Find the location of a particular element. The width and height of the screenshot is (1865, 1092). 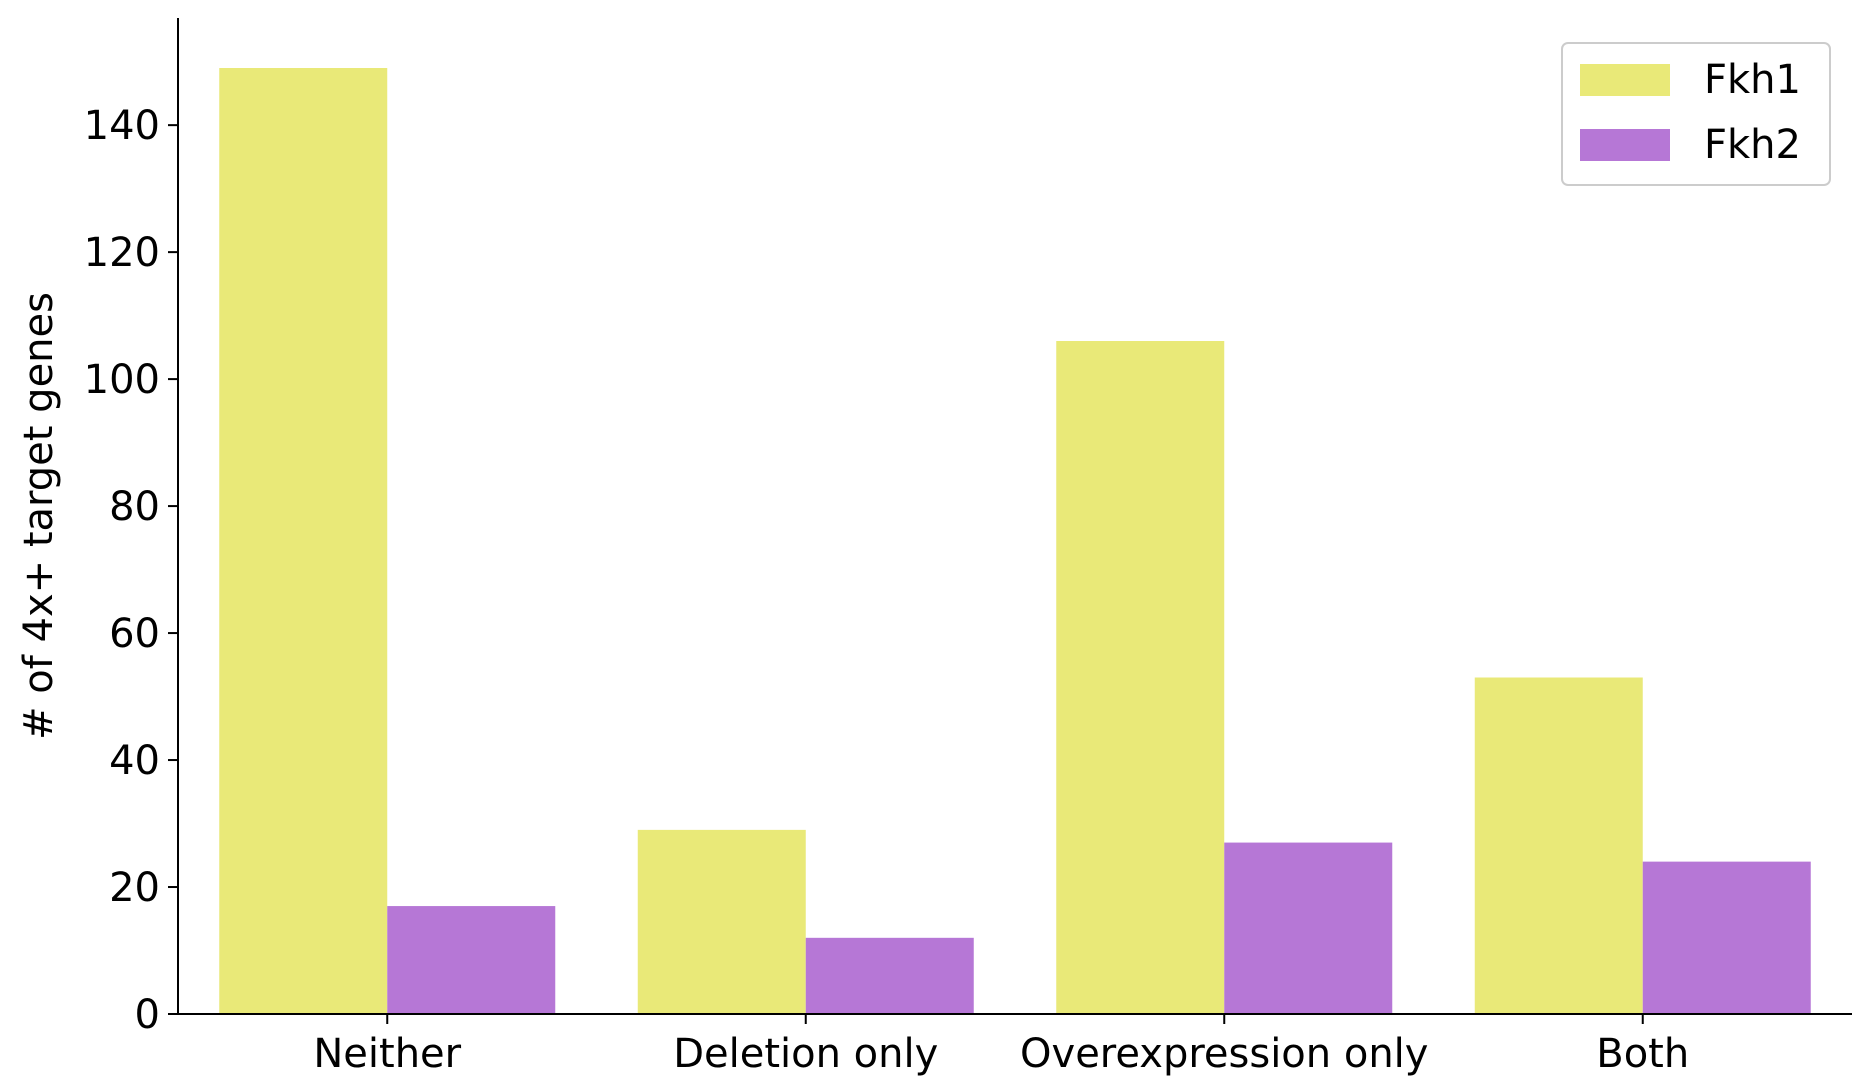

y-tick-label: 140 is located at coordinates (122, 126).